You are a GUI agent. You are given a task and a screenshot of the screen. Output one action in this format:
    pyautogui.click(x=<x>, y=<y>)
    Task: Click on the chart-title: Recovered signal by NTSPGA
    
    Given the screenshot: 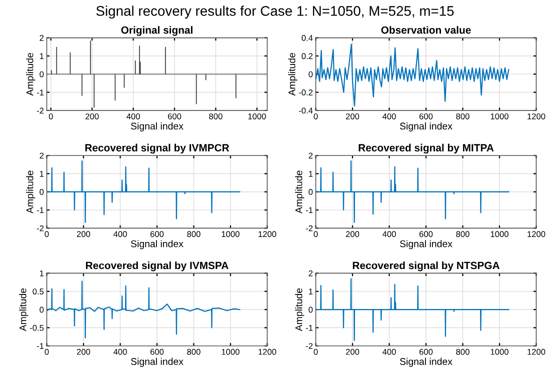 What is the action you would take?
    pyautogui.click(x=426, y=266)
    